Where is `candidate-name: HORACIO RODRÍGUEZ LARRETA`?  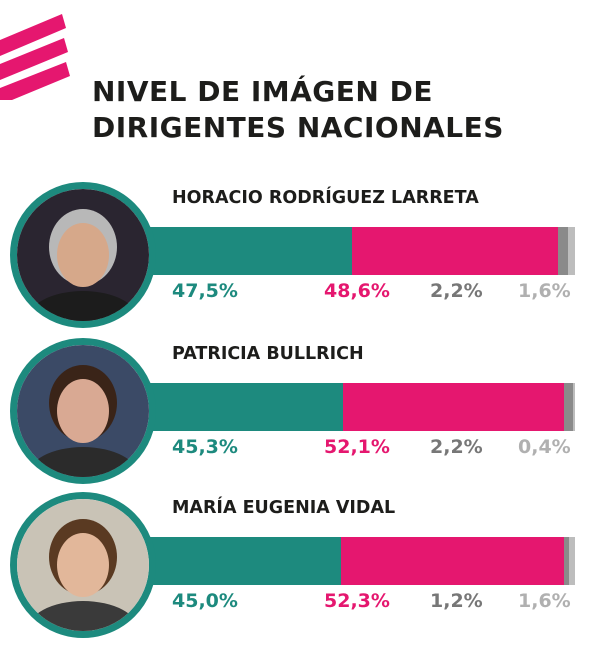 candidate-name: HORACIO RODRÍGUEZ LARRETA is located at coordinates (325, 198).